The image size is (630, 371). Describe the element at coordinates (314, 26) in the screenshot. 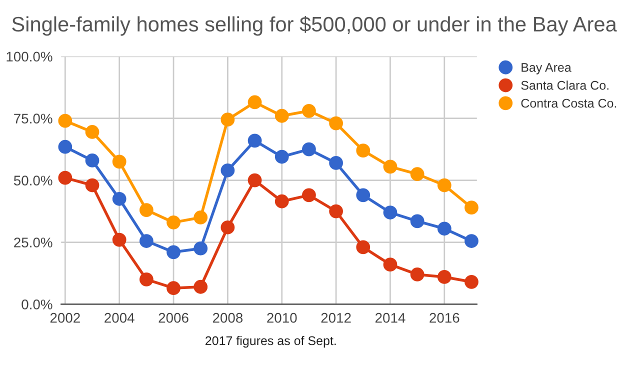

I see `chart-title: Single-family homes selling for $500,000 or under in the Bay Area` at that location.